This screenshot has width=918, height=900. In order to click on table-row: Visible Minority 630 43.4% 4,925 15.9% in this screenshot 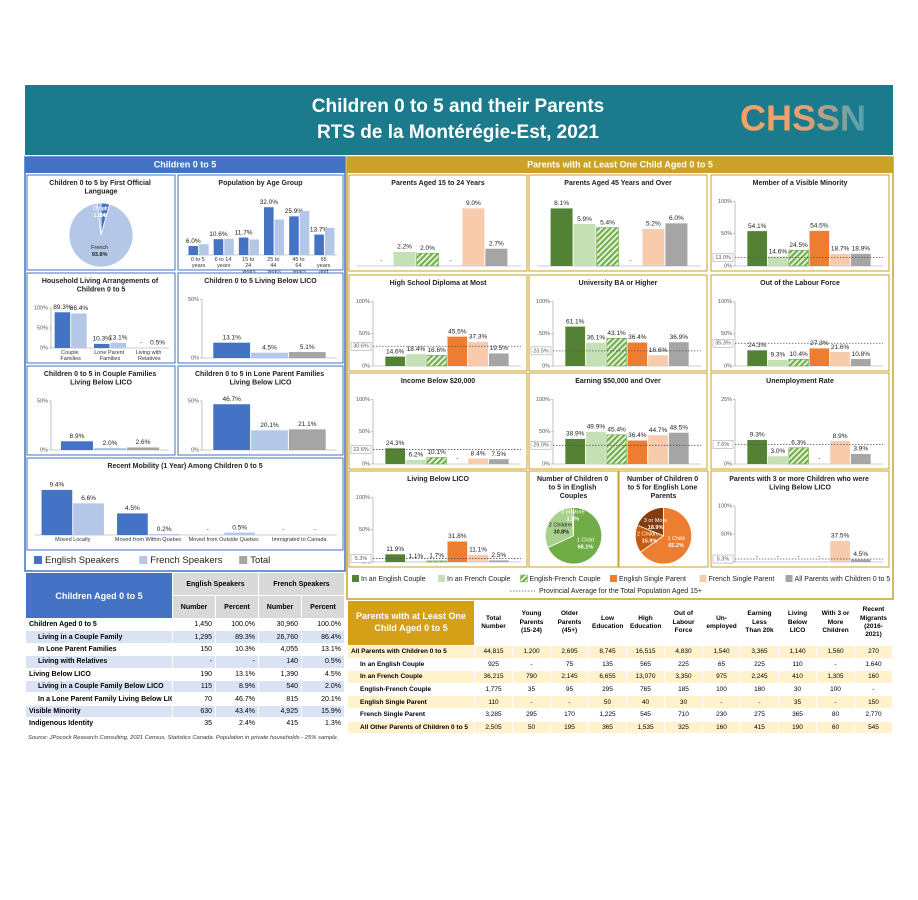, I will do `click(185, 711)`.